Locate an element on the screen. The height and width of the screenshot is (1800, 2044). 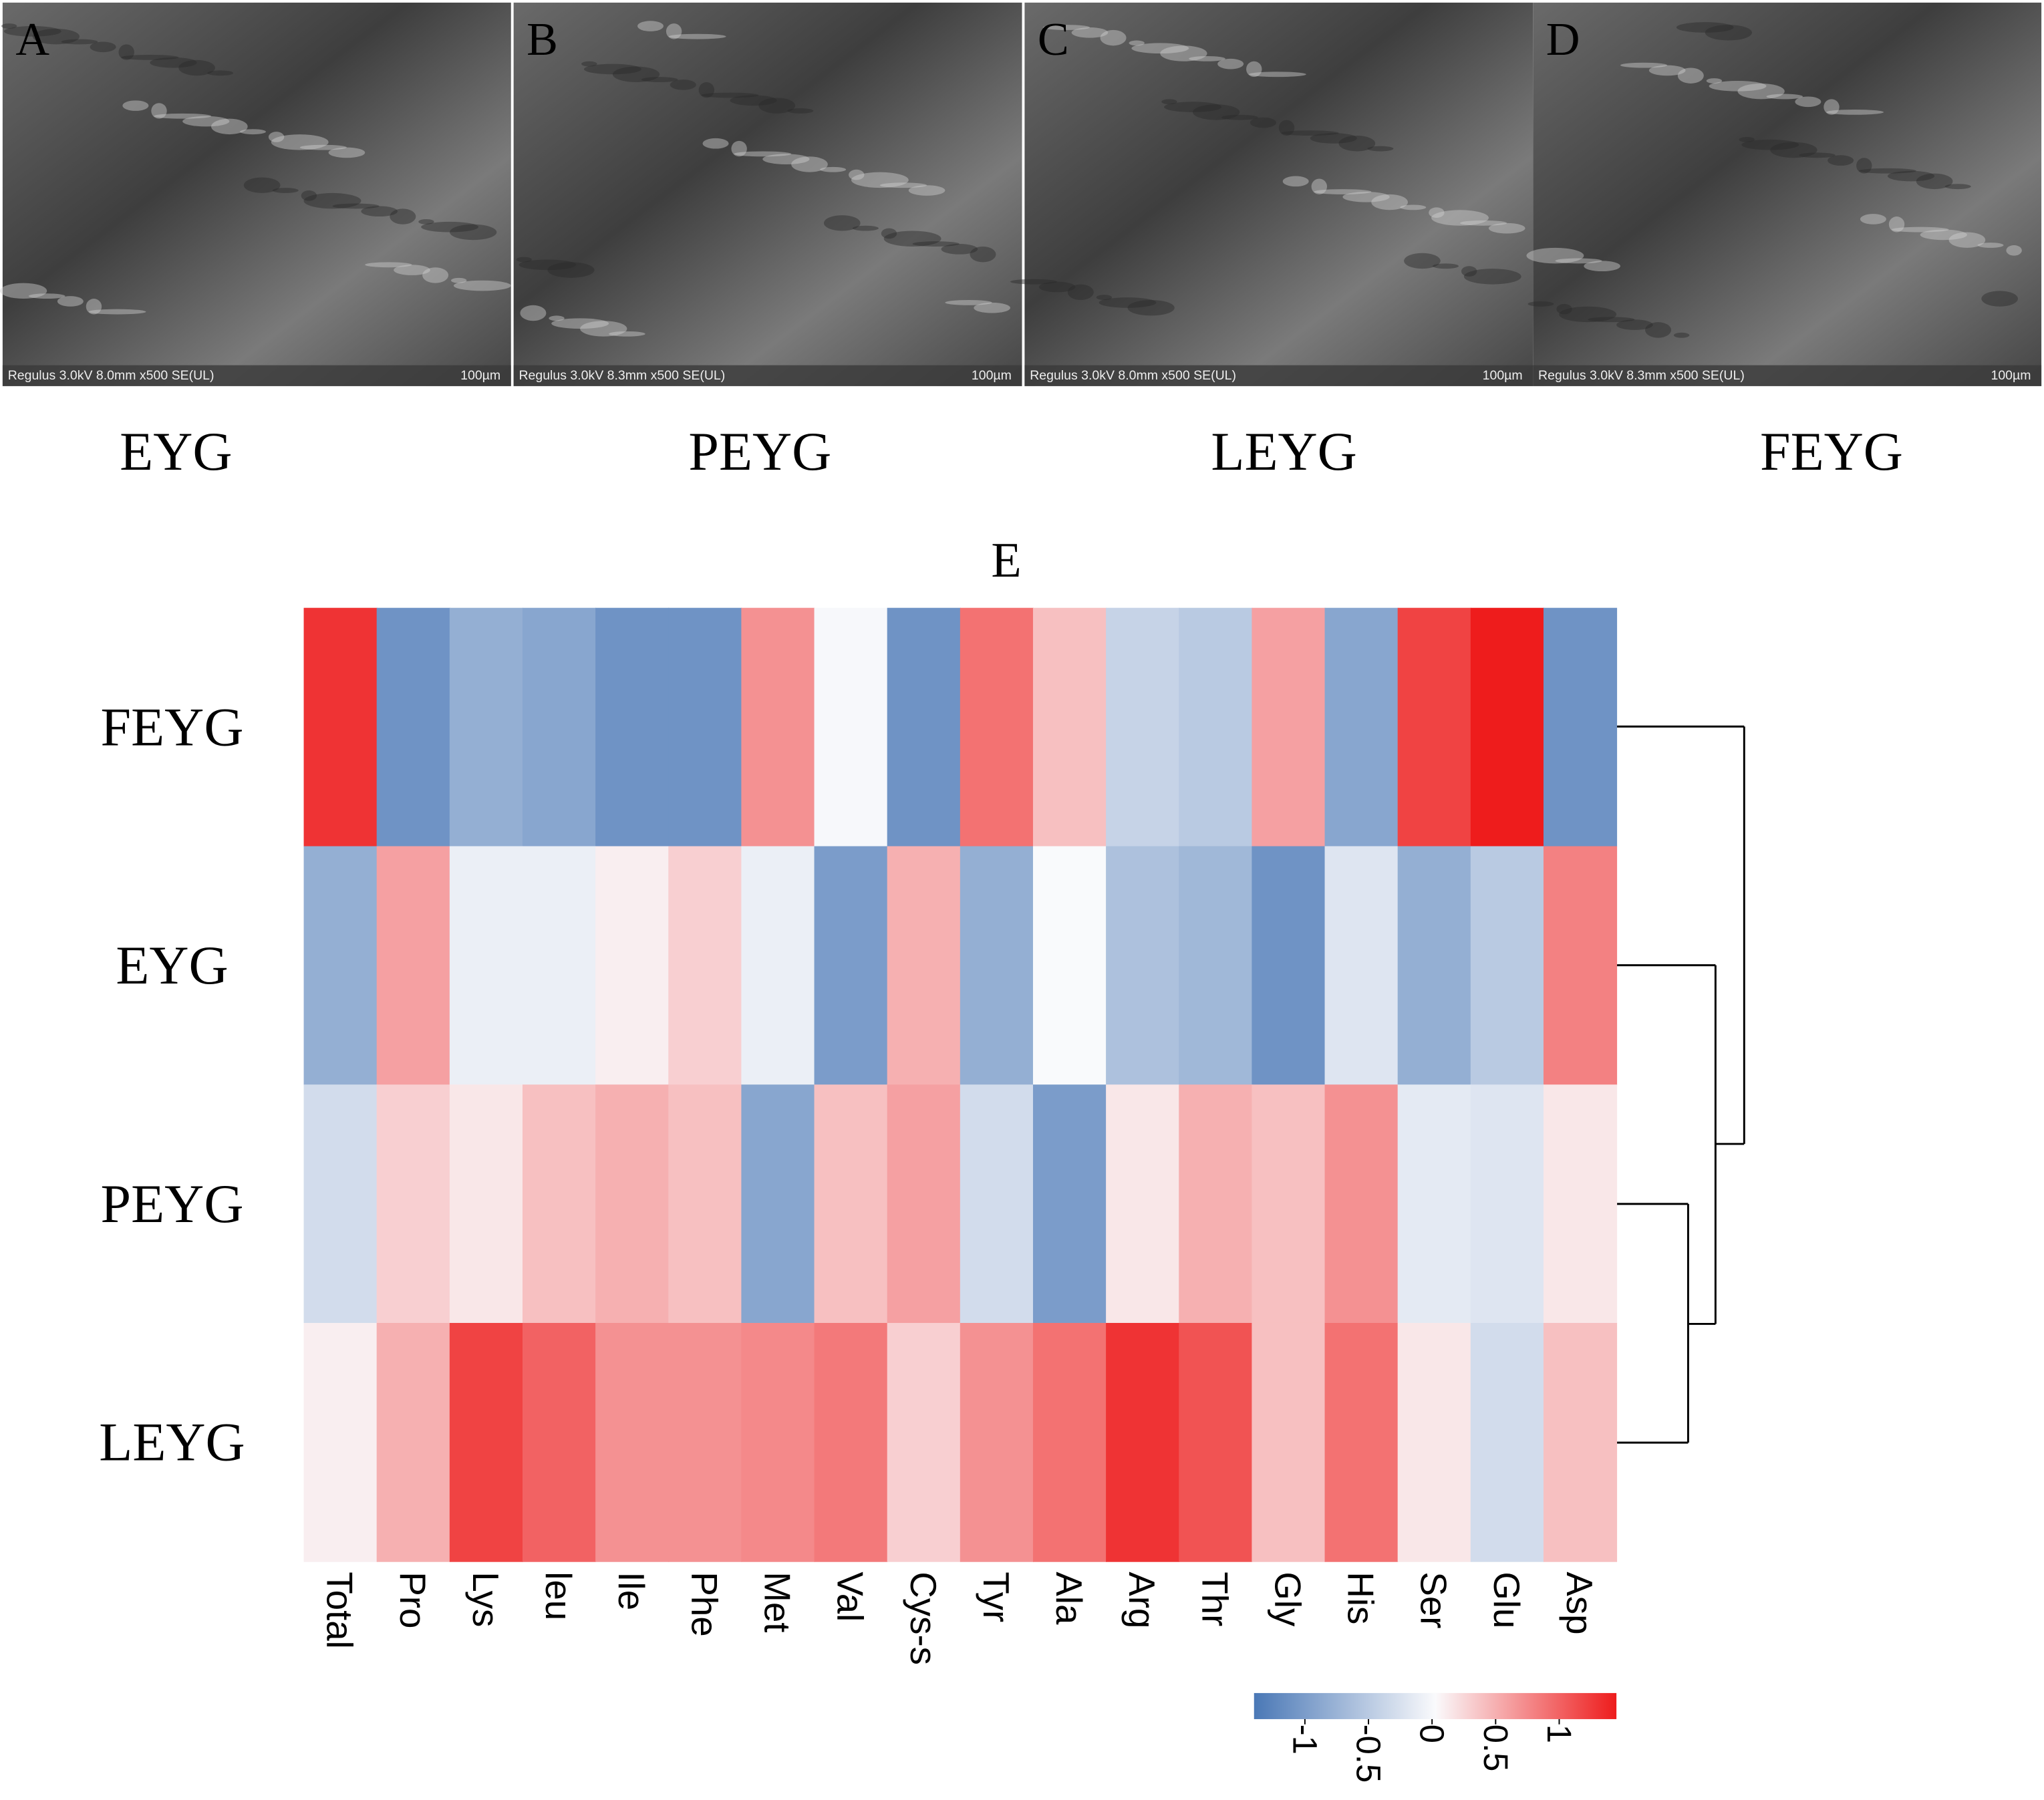
colorbar-tick-label: -1 is located at coordinates (1305, 1739).